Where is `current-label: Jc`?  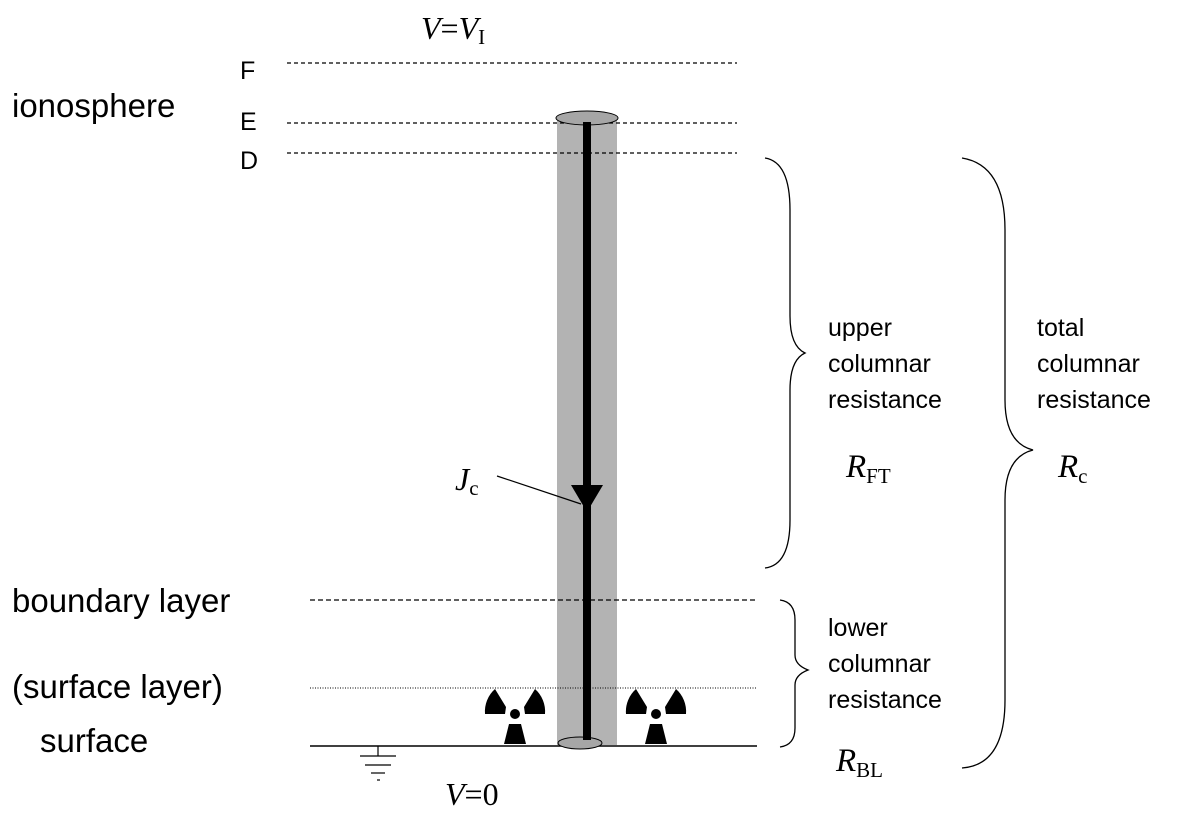 current-label: Jc is located at coordinates (467, 480).